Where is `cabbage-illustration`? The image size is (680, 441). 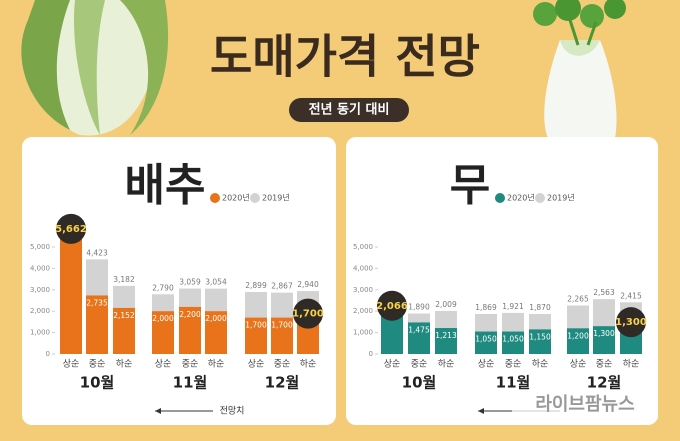 cabbage-illustration is located at coordinates (95, 68).